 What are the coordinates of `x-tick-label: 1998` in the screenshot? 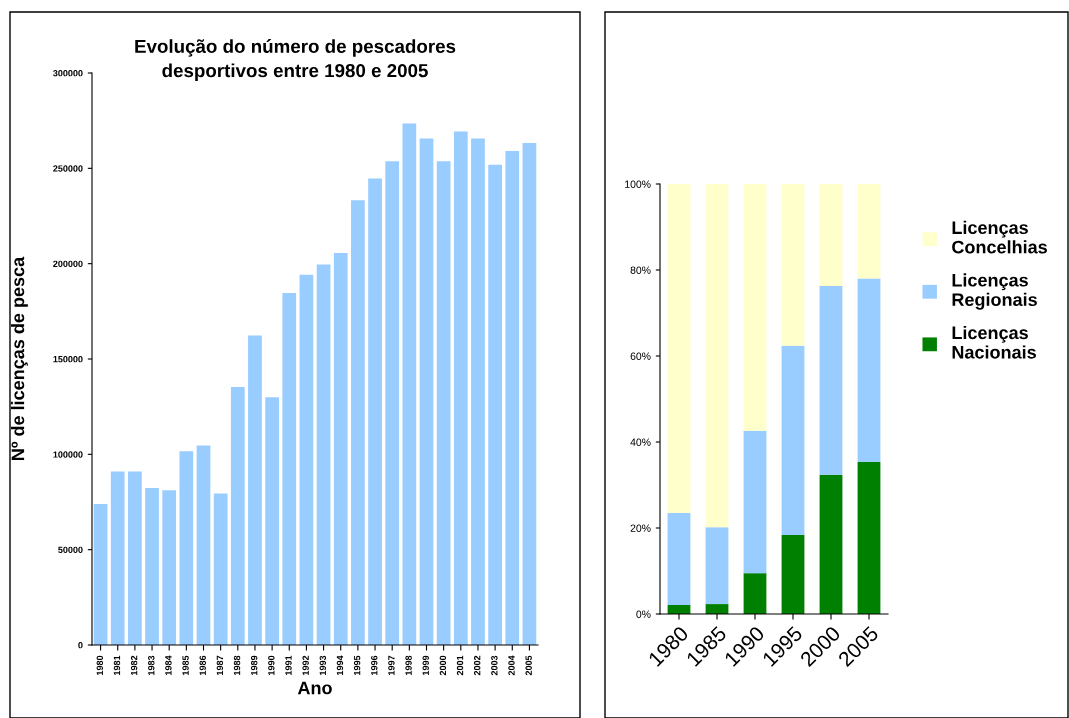 It's located at (408, 665).